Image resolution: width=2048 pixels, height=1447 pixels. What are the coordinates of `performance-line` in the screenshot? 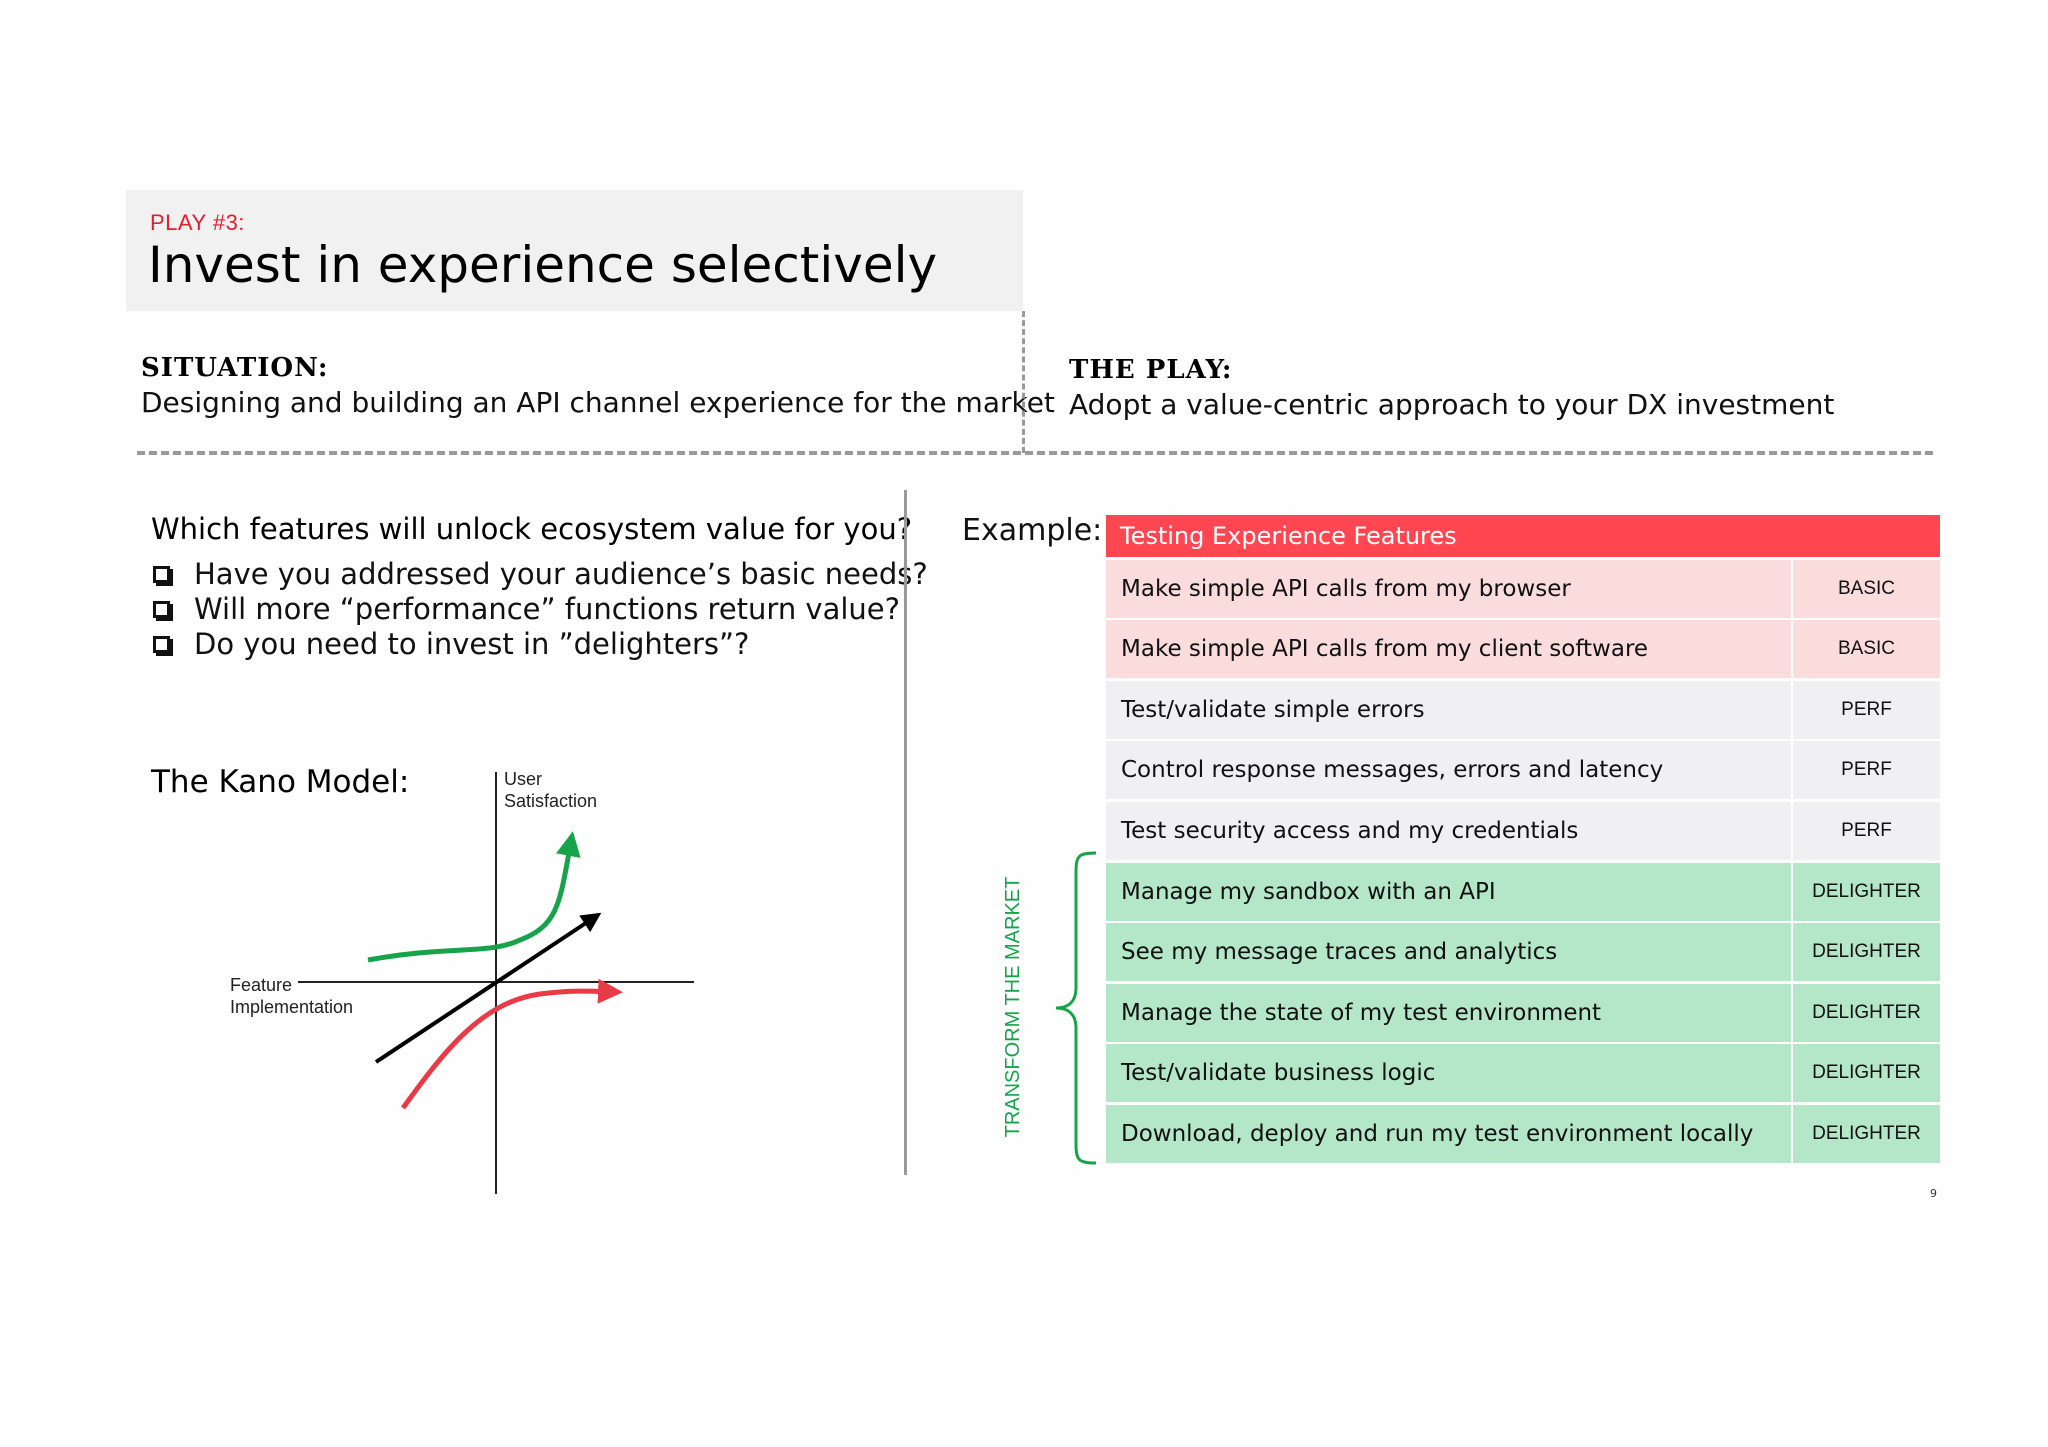 It's located at (488, 988).